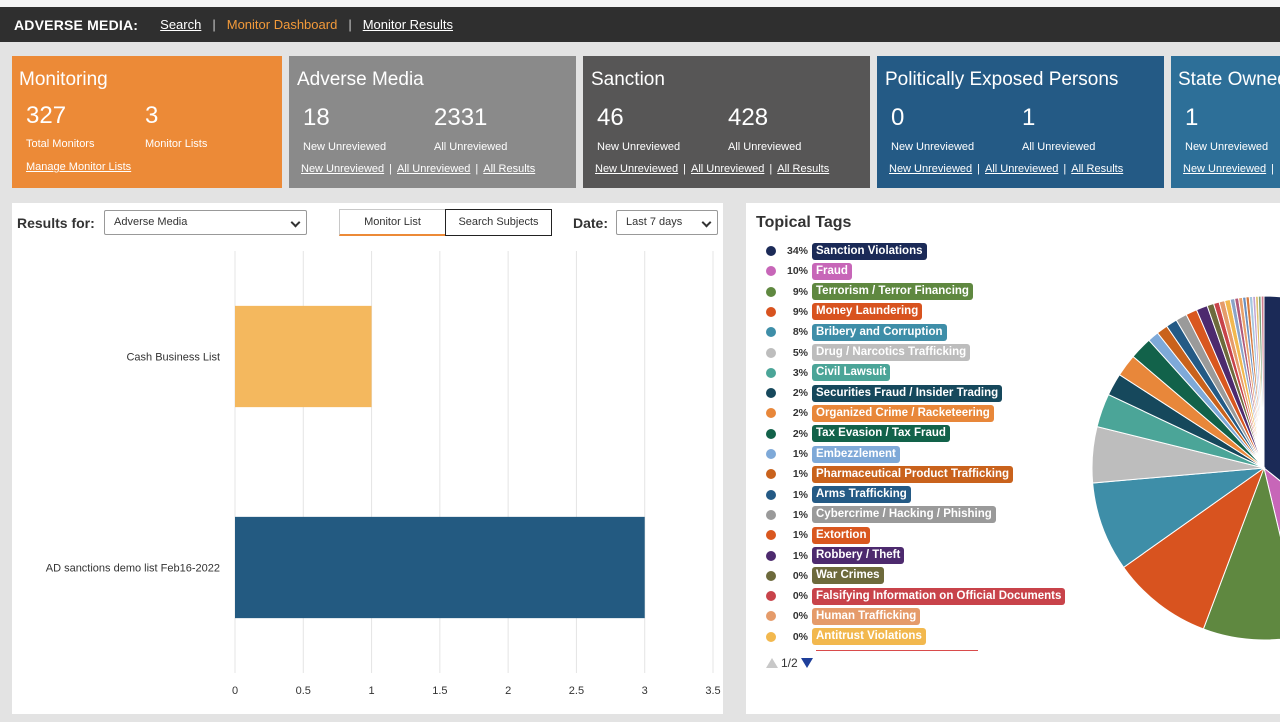 This screenshot has height=722, width=1280. I want to click on pager-down-icon, so click(806, 663).